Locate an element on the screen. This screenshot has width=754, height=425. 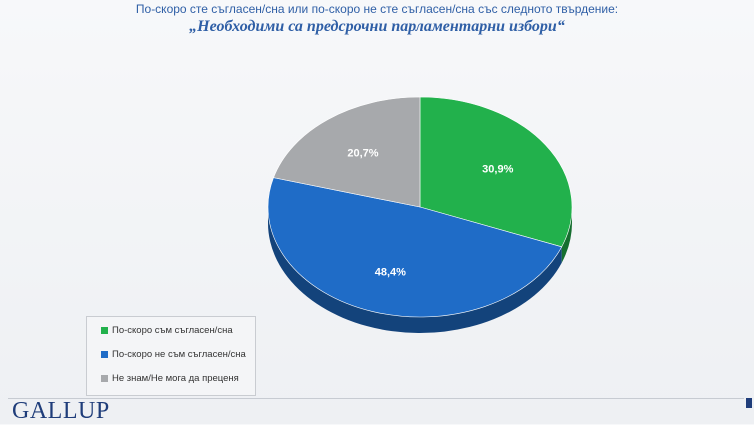
pie-slice-label-2: 20,7% is located at coordinates (362, 154).